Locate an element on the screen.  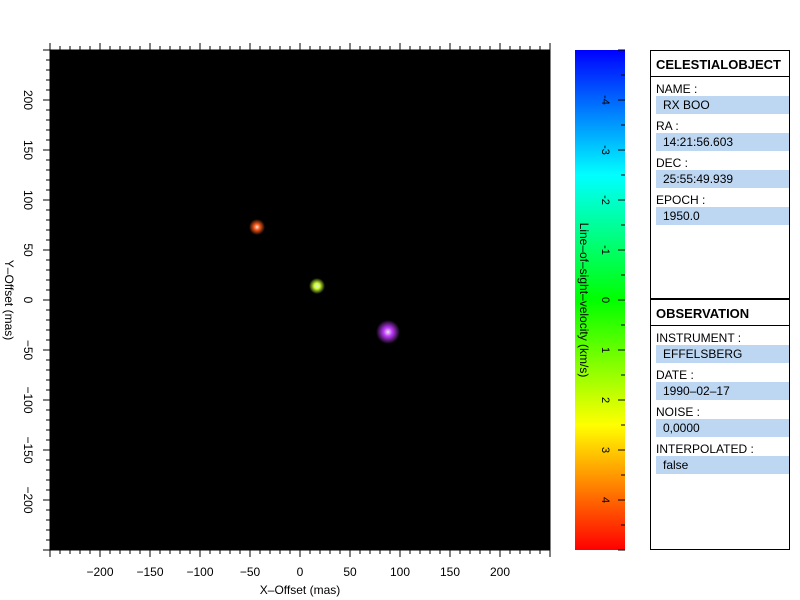
x-tick-label: 0 is located at coordinates (300, 572).